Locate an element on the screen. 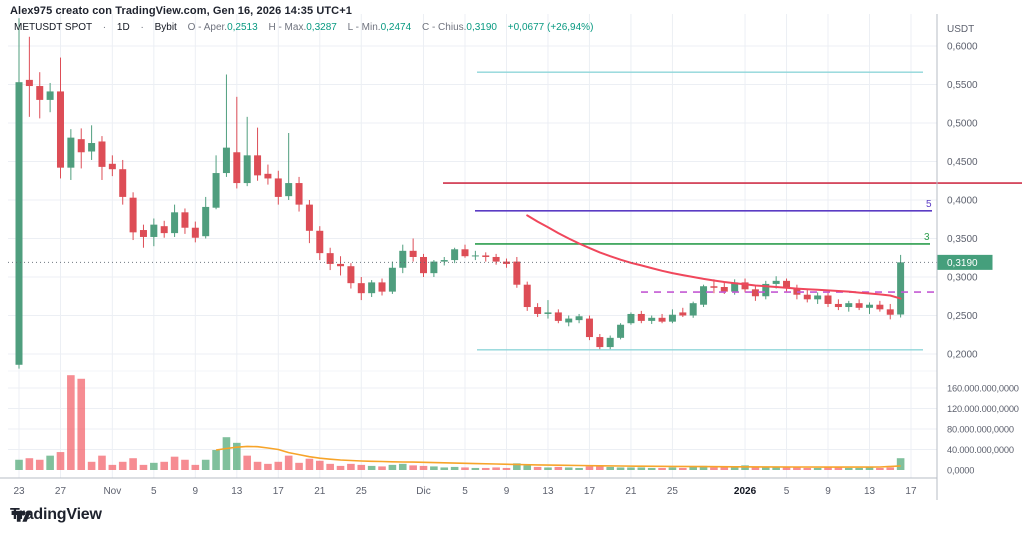  legend-high-value: 0,3287 is located at coordinates (321, 27).